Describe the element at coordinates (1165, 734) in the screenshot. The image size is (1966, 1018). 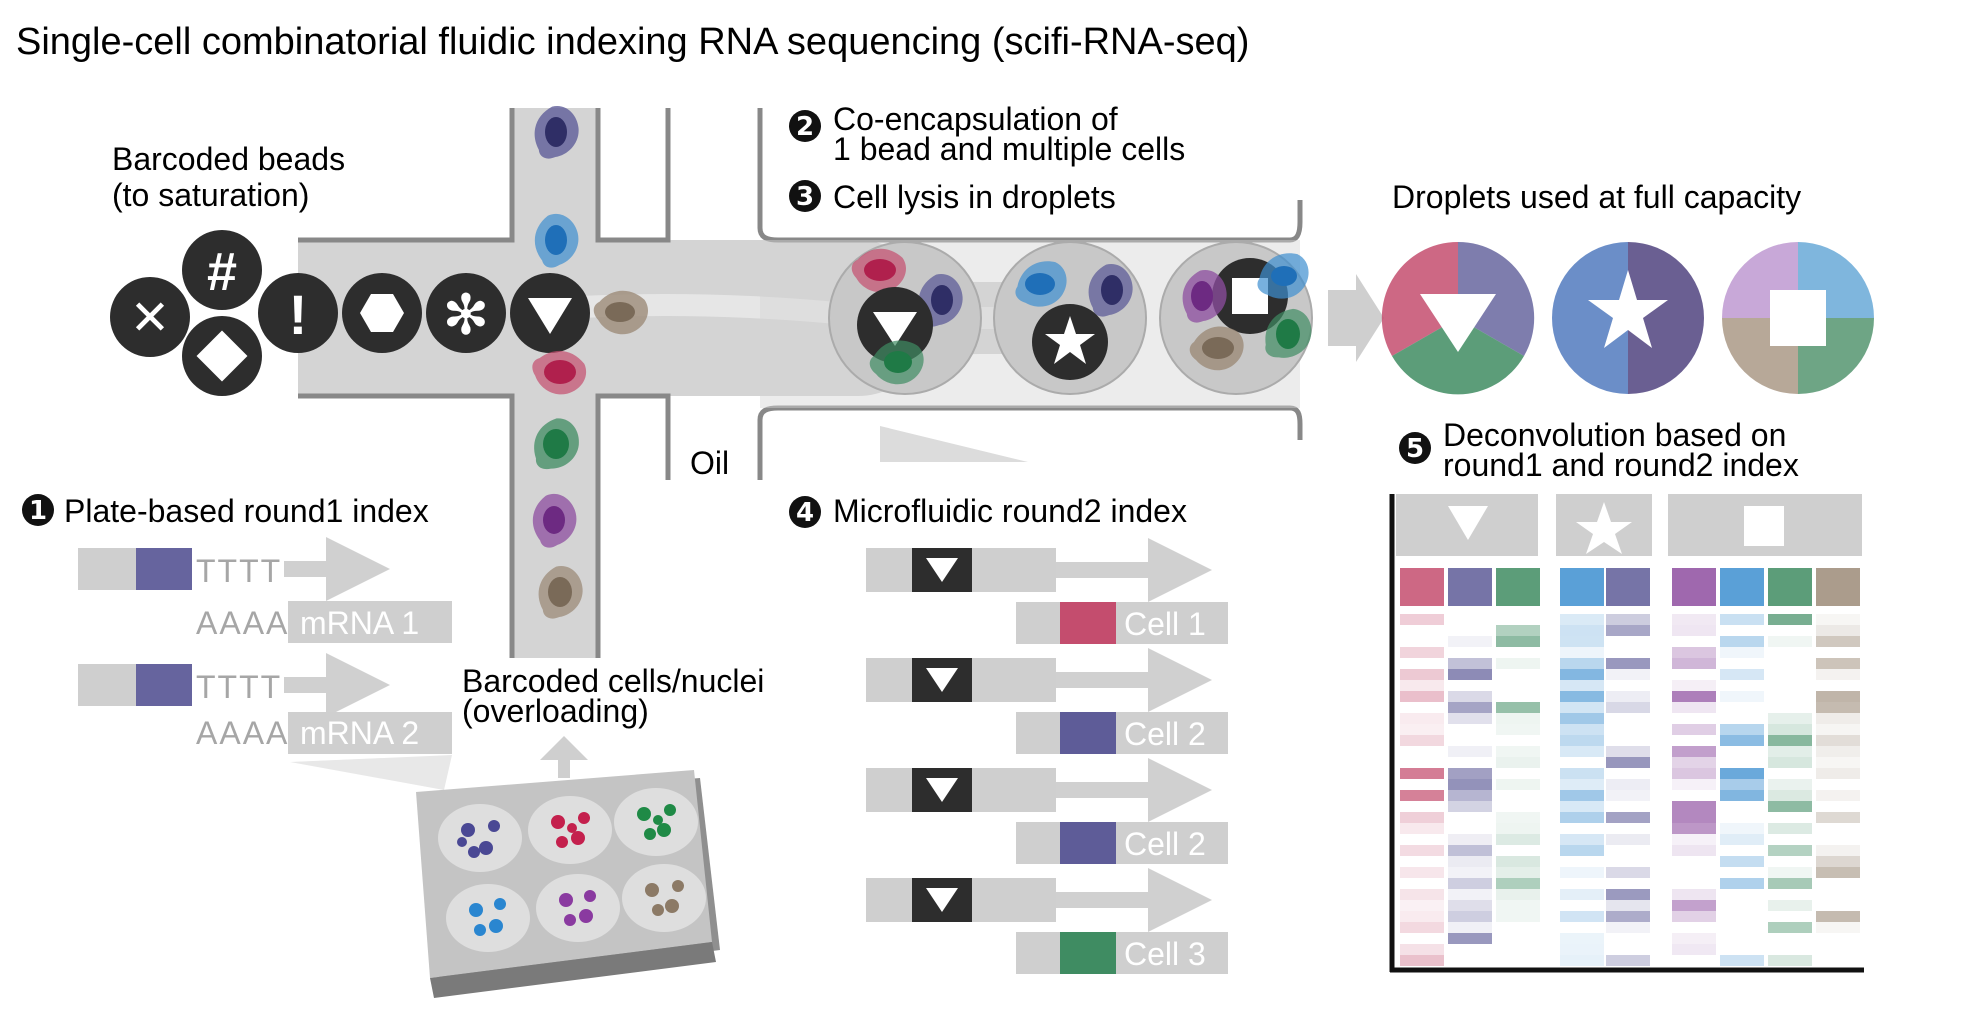
I see `round2-cell-label: Cell 2` at that location.